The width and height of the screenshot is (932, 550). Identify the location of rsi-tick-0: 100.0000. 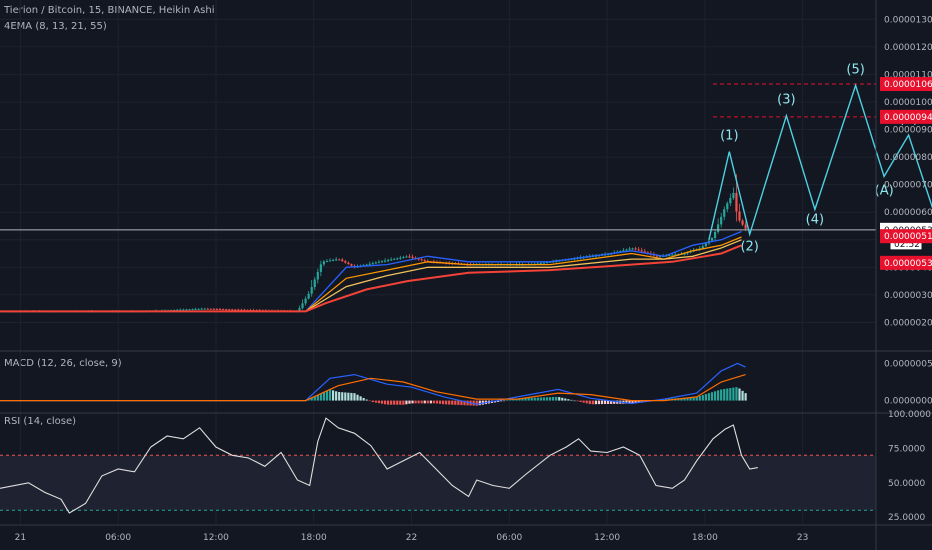
(909, 415).